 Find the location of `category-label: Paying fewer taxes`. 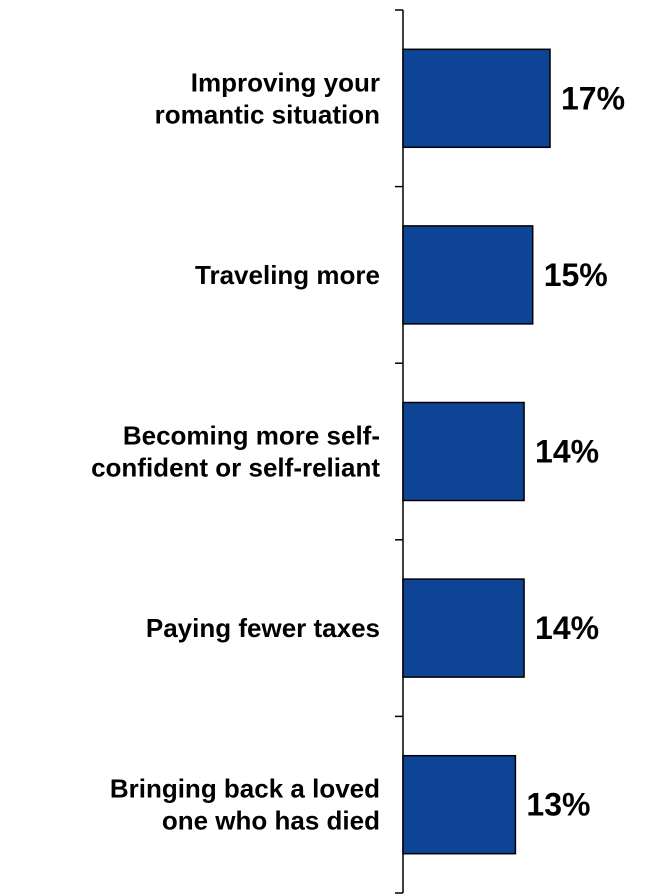

category-label: Paying fewer taxes is located at coordinates (263, 628).